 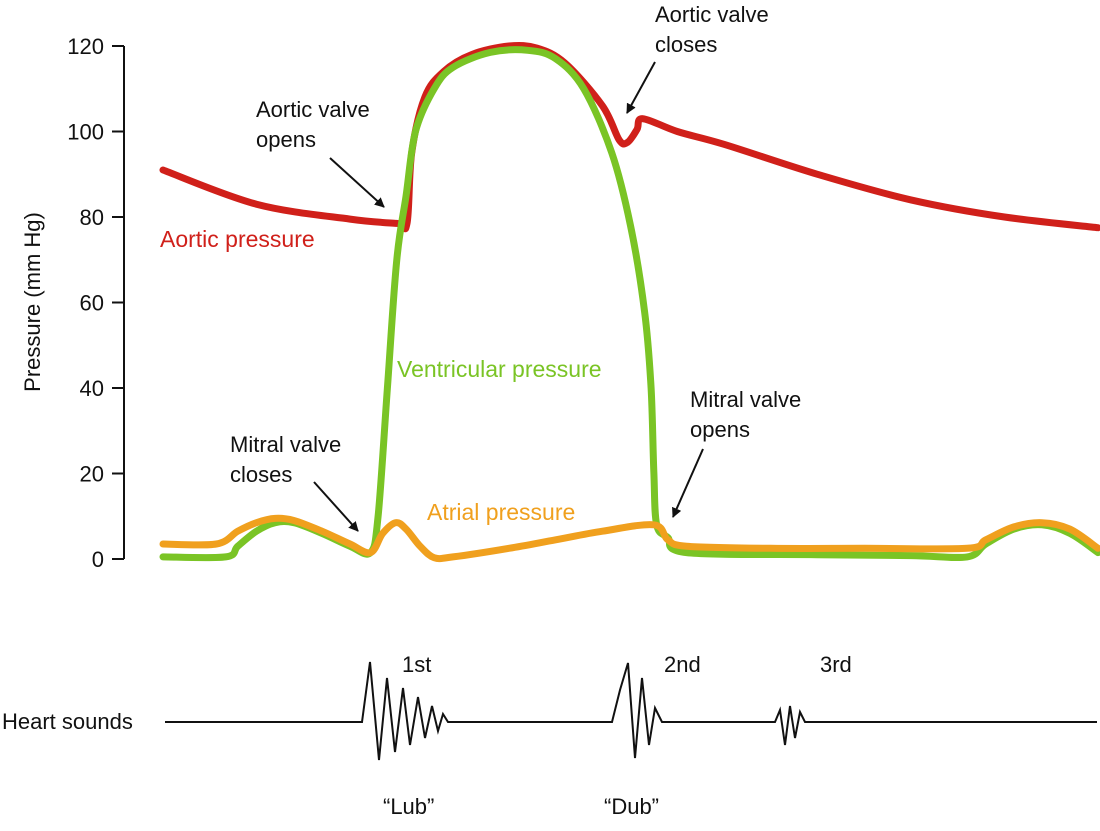 I want to click on y-tick-label-80: 80, so click(x=92, y=217).